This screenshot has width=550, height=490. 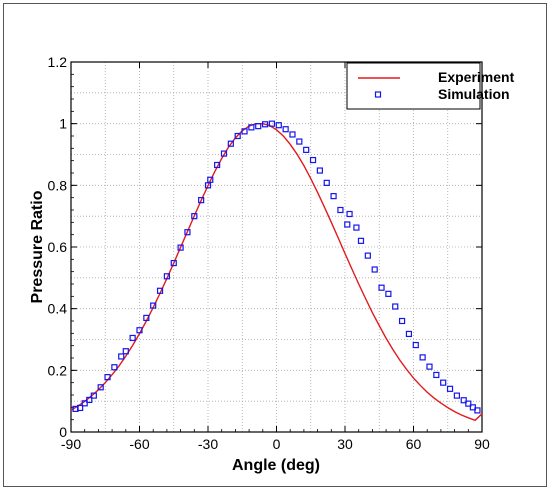 I want to click on legend-marker-simulation, so click(x=378, y=94).